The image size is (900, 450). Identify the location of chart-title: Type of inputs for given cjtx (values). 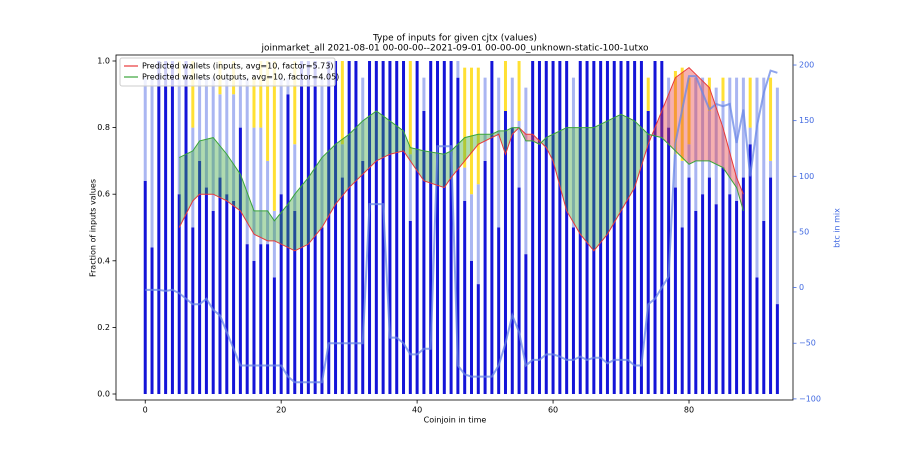
(454, 39).